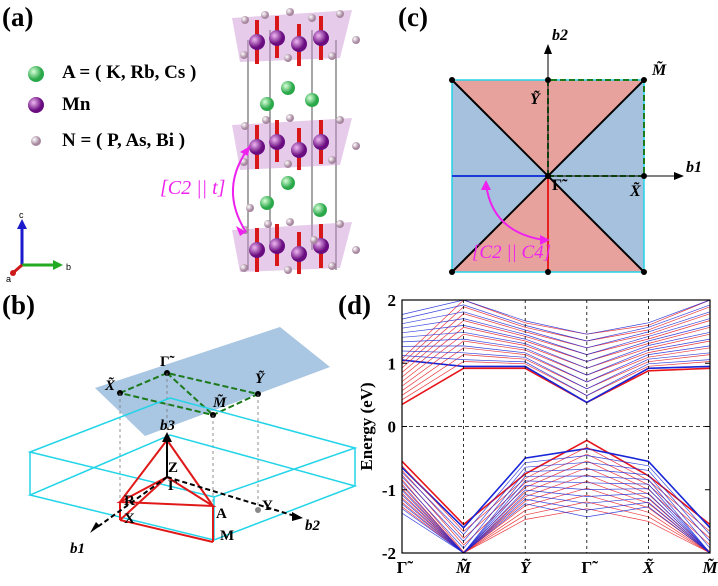 Image resolution: width=718 pixels, height=586 pixels. I want to click on x-tick-label: Ỹ, so click(526, 567).